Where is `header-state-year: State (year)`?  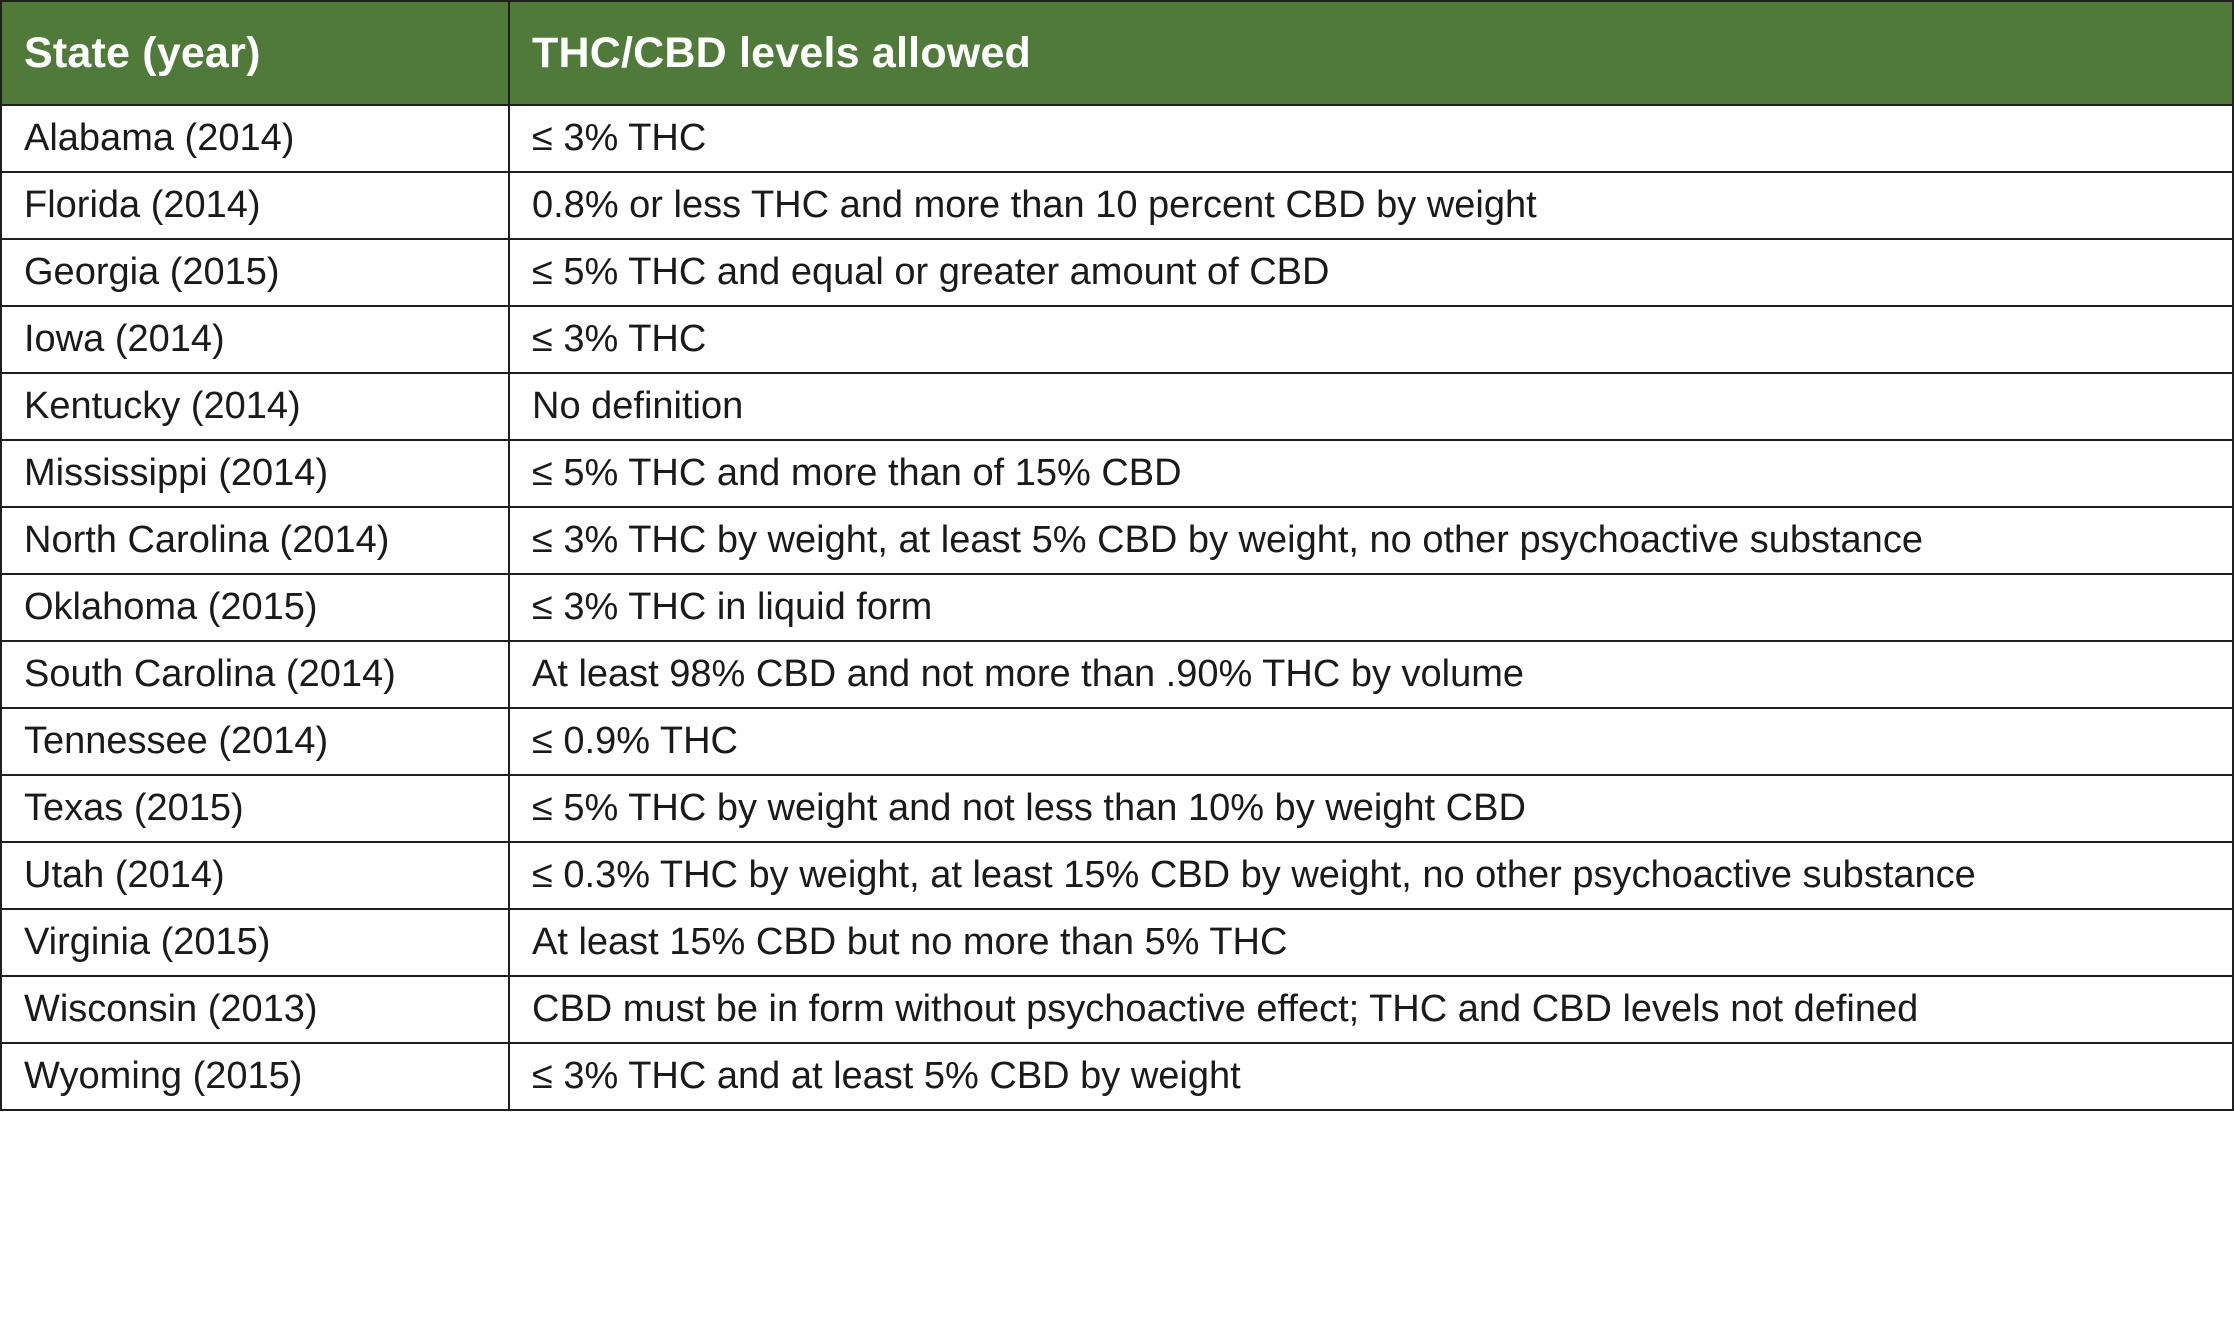
header-state-year: State (year) is located at coordinates (255, 53).